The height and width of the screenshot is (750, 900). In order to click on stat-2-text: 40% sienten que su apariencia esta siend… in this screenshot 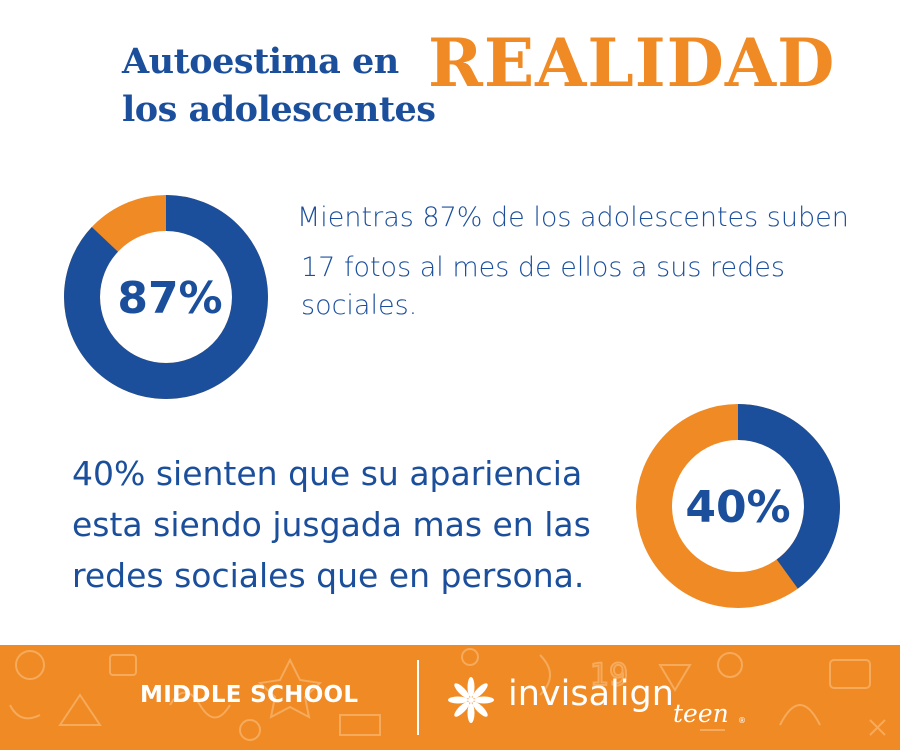, I will do `click(331, 524)`.